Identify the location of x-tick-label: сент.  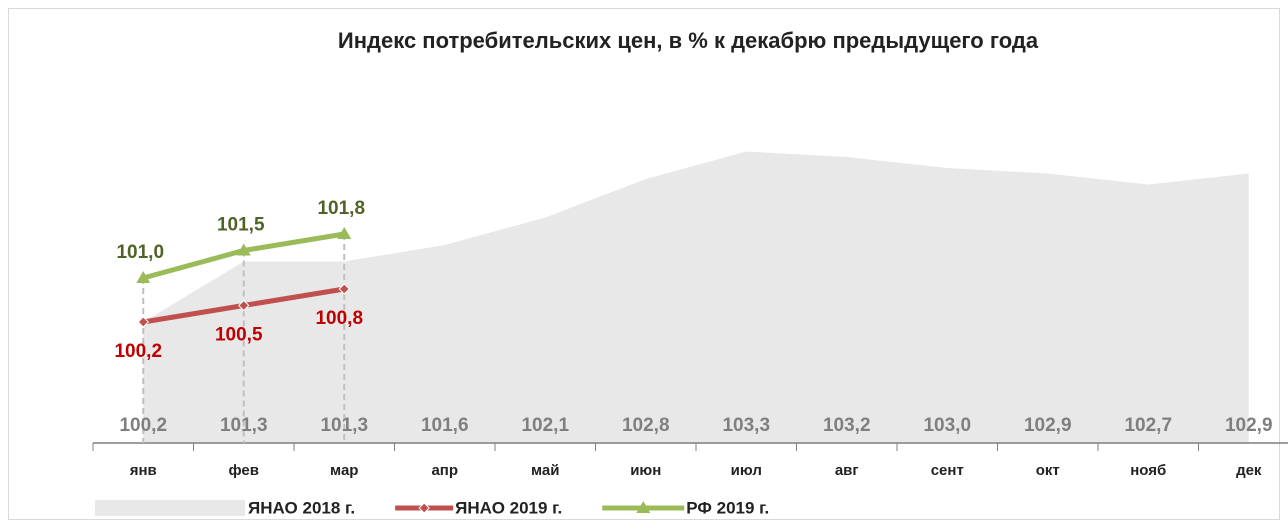
(947, 470).